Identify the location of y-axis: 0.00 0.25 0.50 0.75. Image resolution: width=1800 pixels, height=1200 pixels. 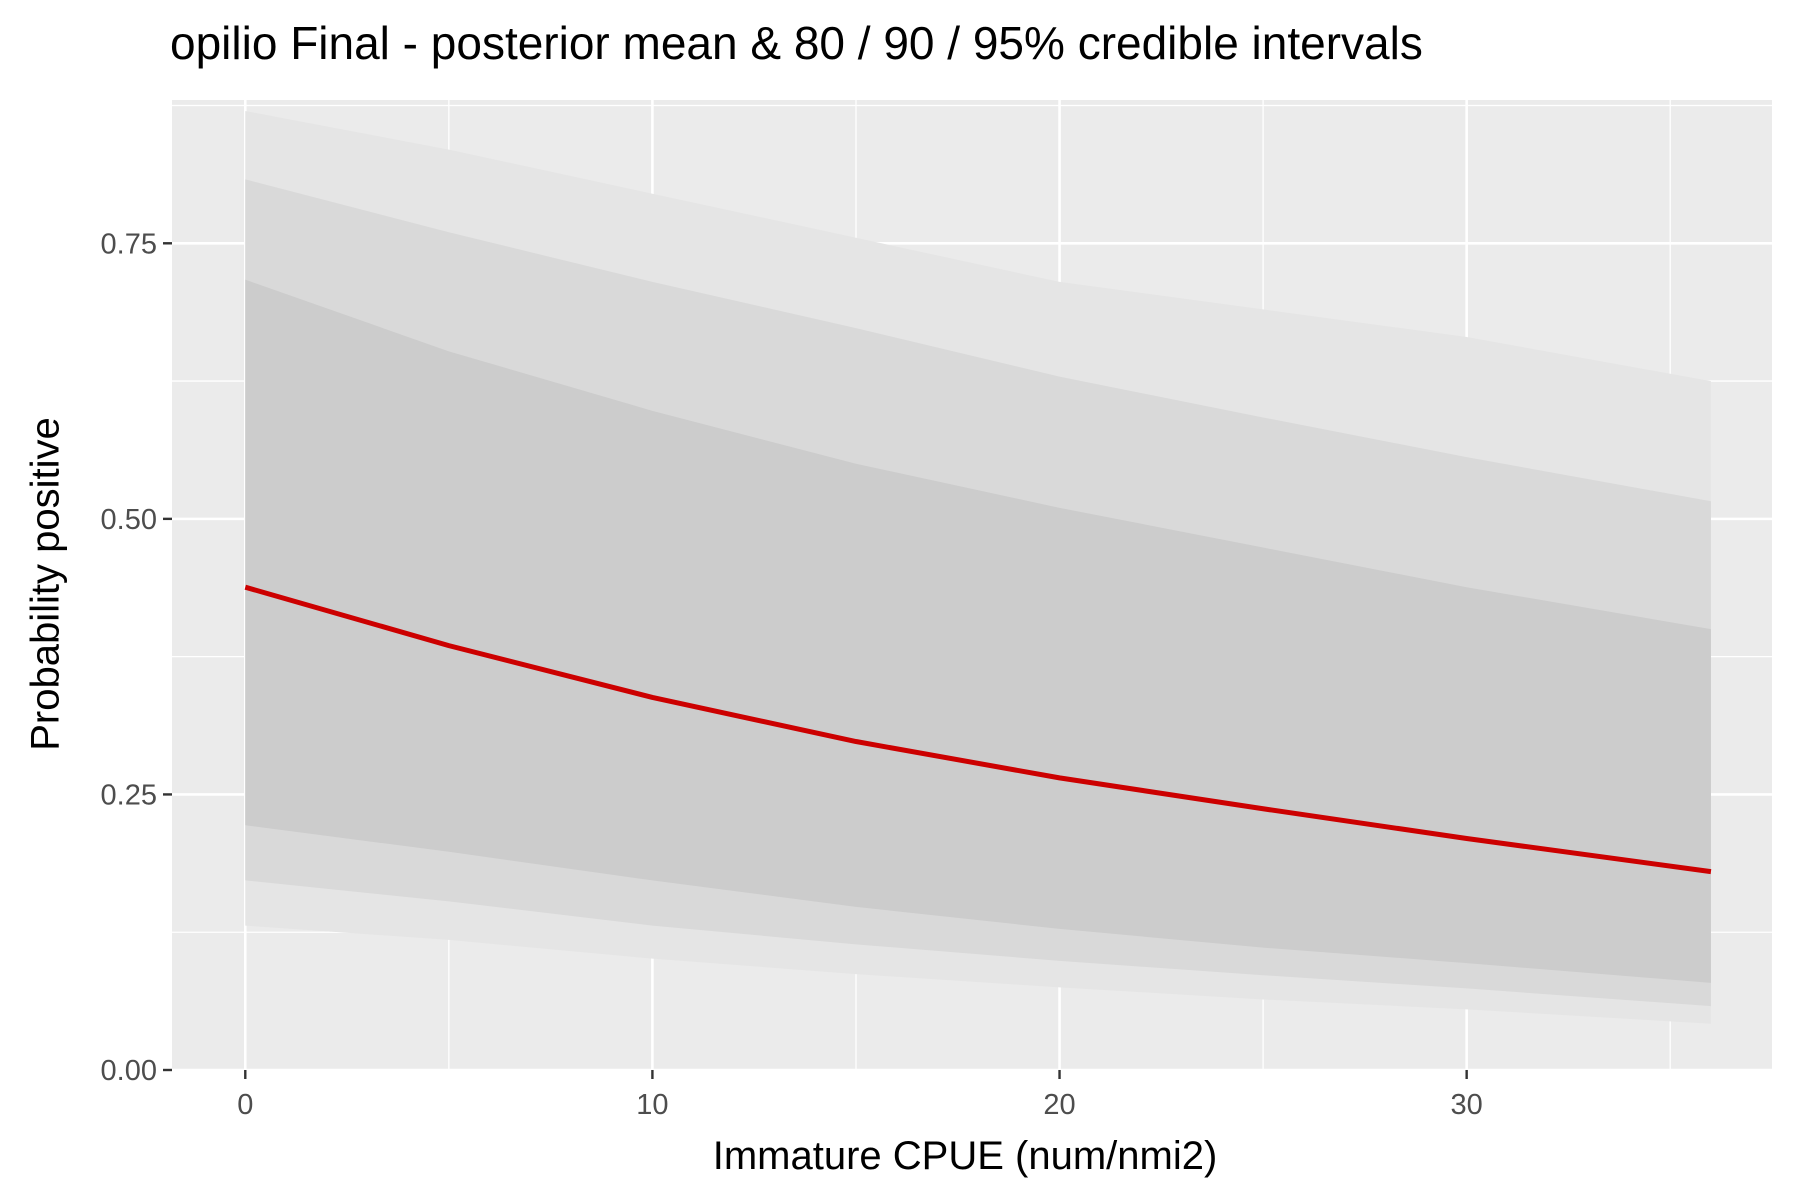
(136, 657).